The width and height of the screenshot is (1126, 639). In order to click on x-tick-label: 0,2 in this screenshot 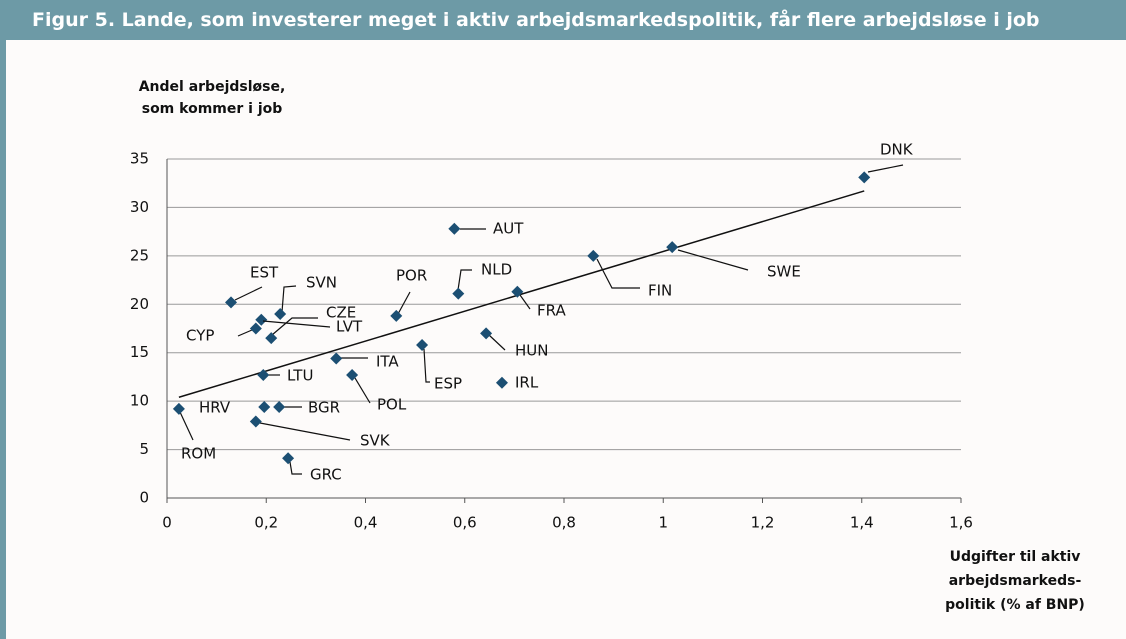, I will do `click(266, 523)`.